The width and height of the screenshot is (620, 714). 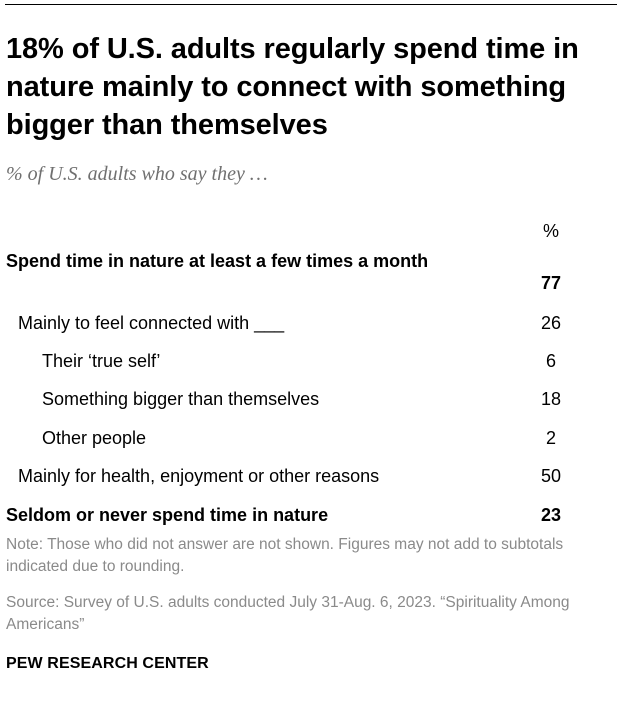 What do you see at coordinates (551, 515) in the screenshot?
I see `row-value: 23` at bounding box center [551, 515].